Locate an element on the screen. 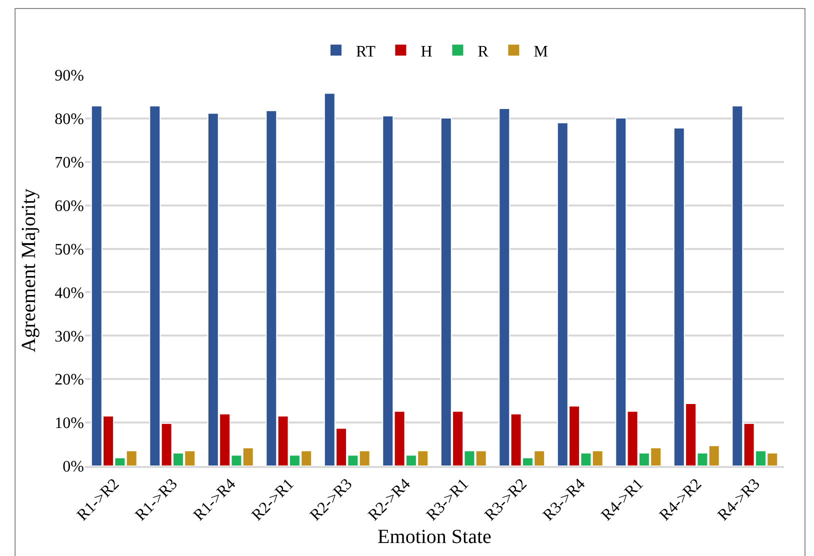 The width and height of the screenshot is (814, 556). y-tick-label: 80% is located at coordinates (69, 119).